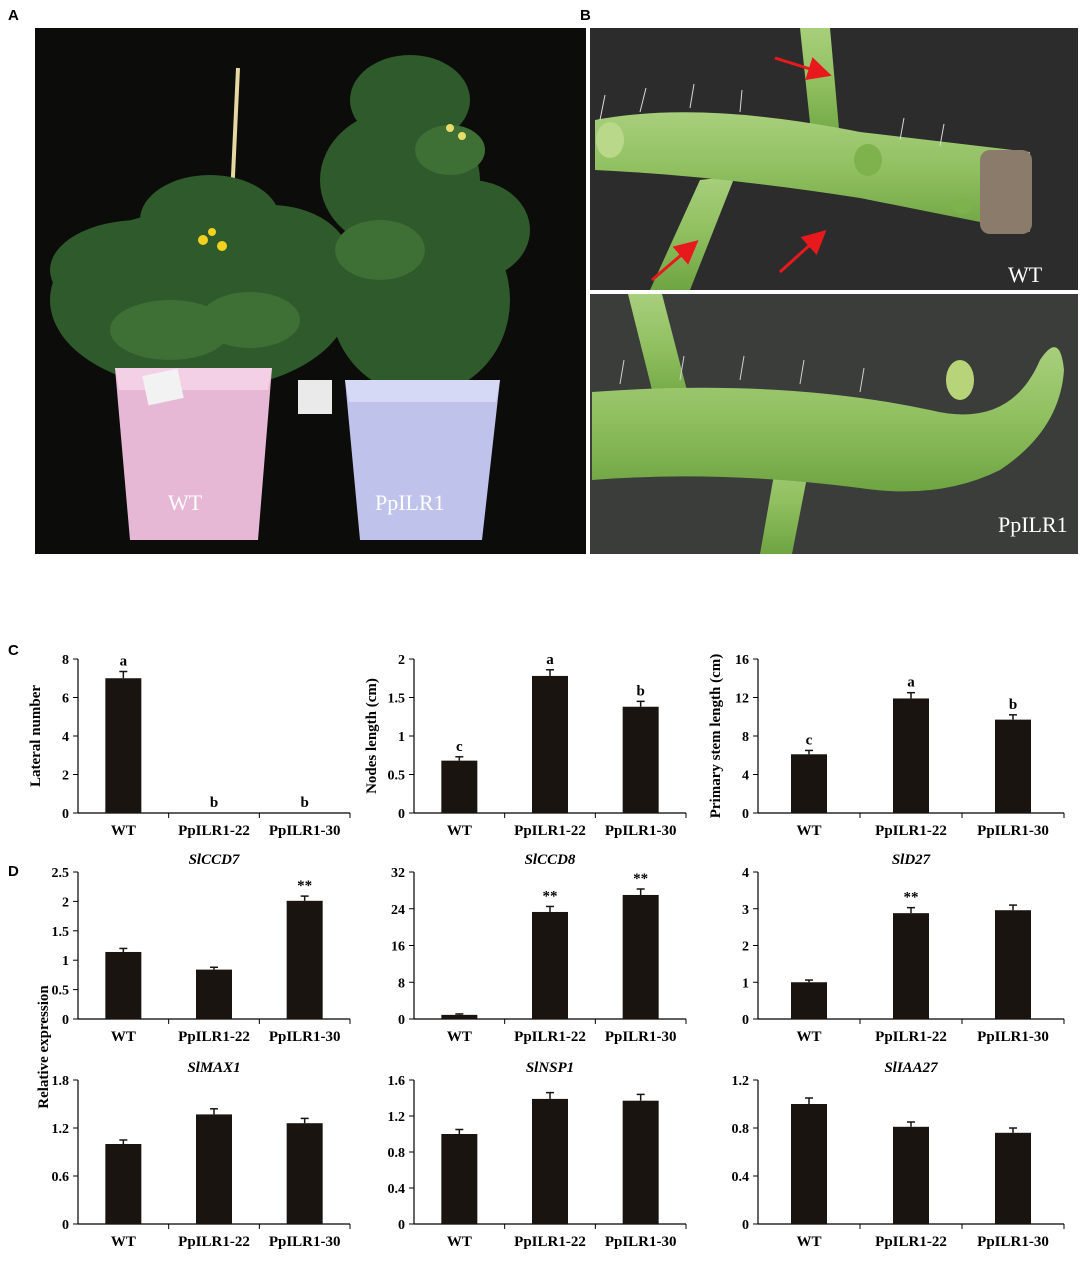 Image resolution: width=1084 pixels, height=1263 pixels. What do you see at coordinates (745, 910) in the screenshot?
I see `y-tick-label: 3` at bounding box center [745, 910].